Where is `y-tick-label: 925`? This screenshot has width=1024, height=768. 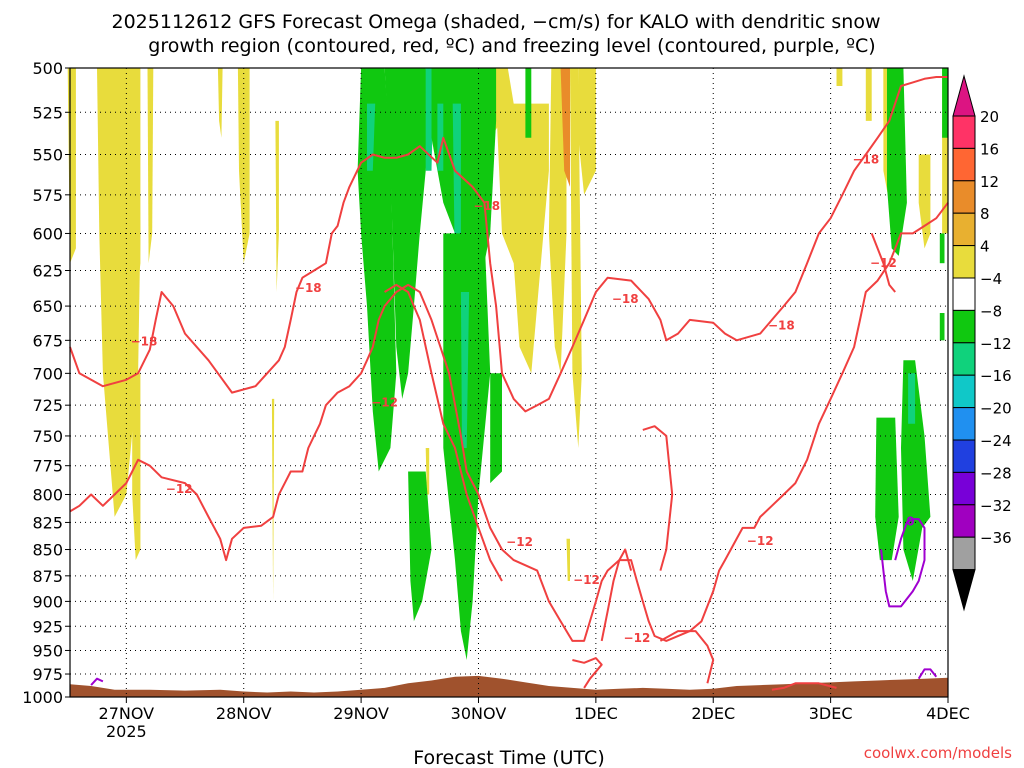
y-tick-label: 925 is located at coordinates (47, 626).